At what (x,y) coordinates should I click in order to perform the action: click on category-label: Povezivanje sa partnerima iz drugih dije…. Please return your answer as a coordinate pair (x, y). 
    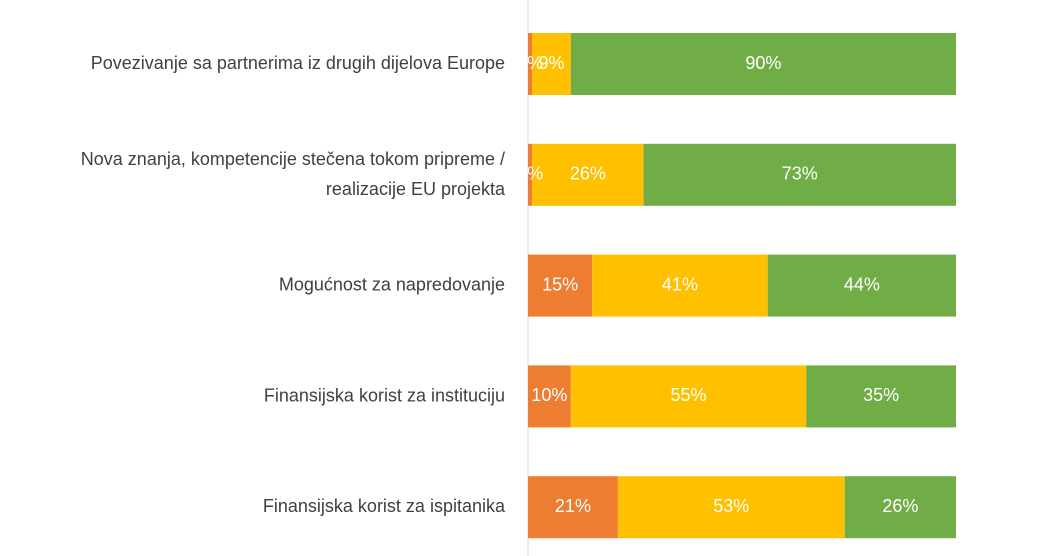
    Looking at the image, I should click on (298, 63).